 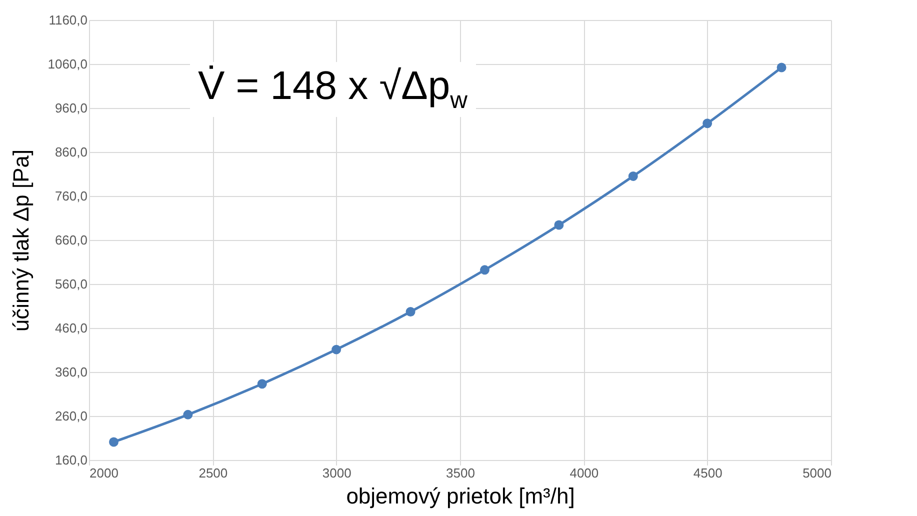 What do you see at coordinates (68, 64) in the screenshot?
I see `y-tick-label: 1060,0` at bounding box center [68, 64].